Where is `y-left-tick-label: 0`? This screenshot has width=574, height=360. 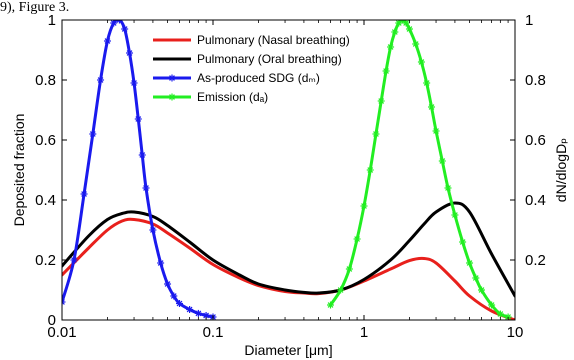 y-left-tick-label: 0 is located at coordinates (52, 320).